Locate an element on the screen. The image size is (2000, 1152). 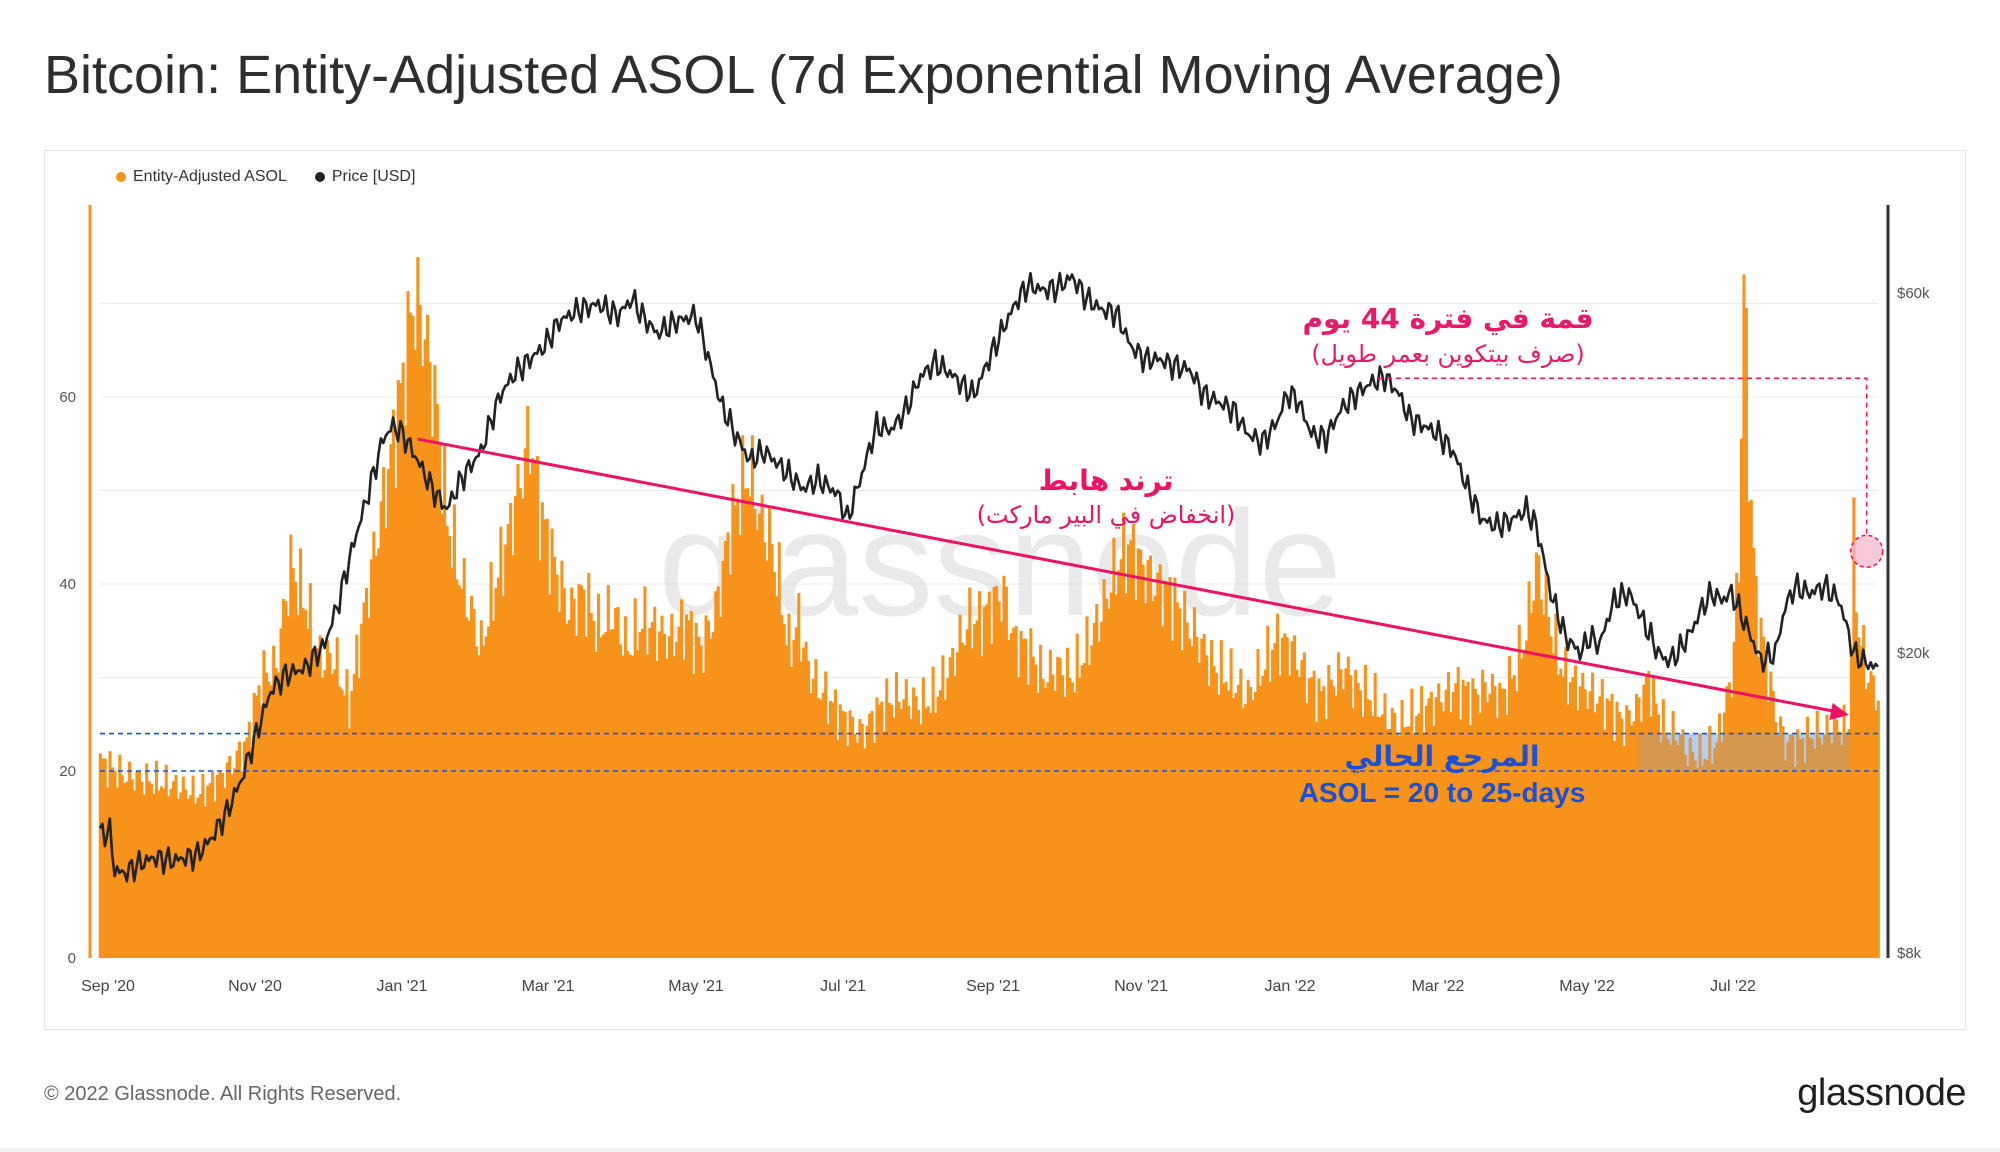
legend-item-price: Price [USD] is located at coordinates (364, 177).